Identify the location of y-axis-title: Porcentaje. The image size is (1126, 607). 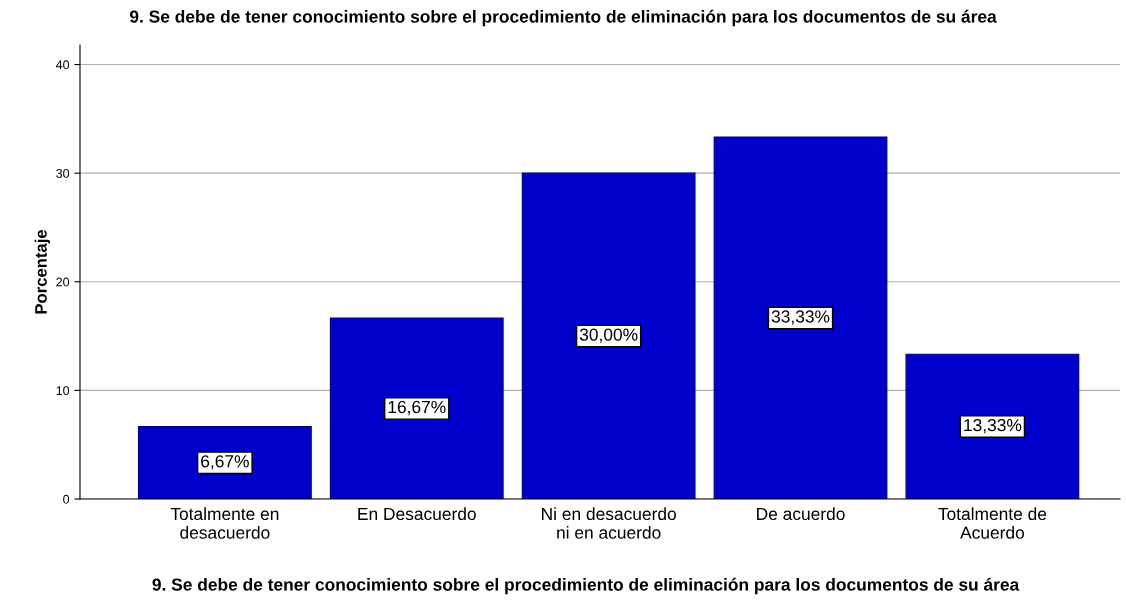
(42, 271).